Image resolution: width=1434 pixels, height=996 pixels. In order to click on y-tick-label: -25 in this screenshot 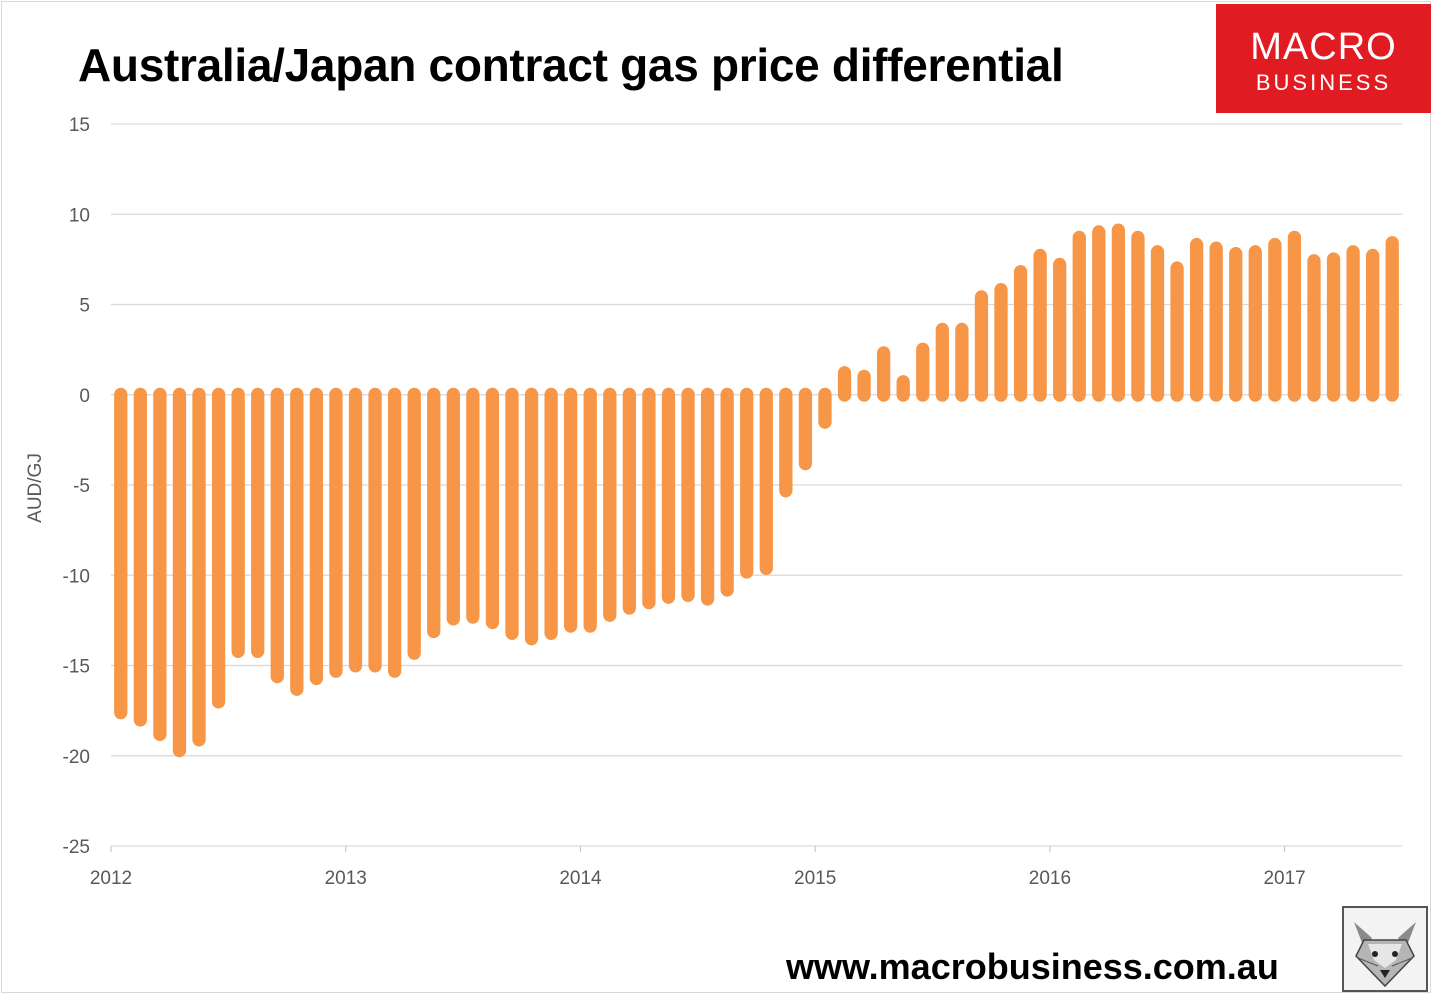, I will do `click(76, 847)`.